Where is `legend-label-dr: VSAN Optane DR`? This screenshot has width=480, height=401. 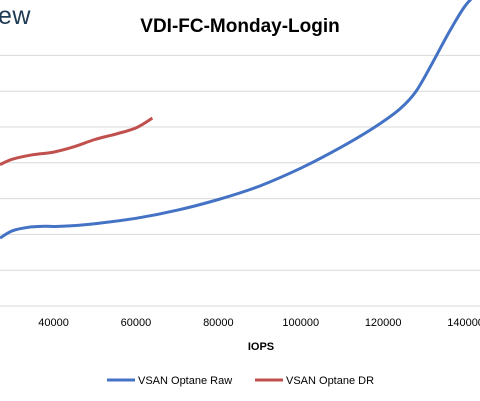 legend-label-dr: VSAN Optane DR is located at coordinates (330, 381).